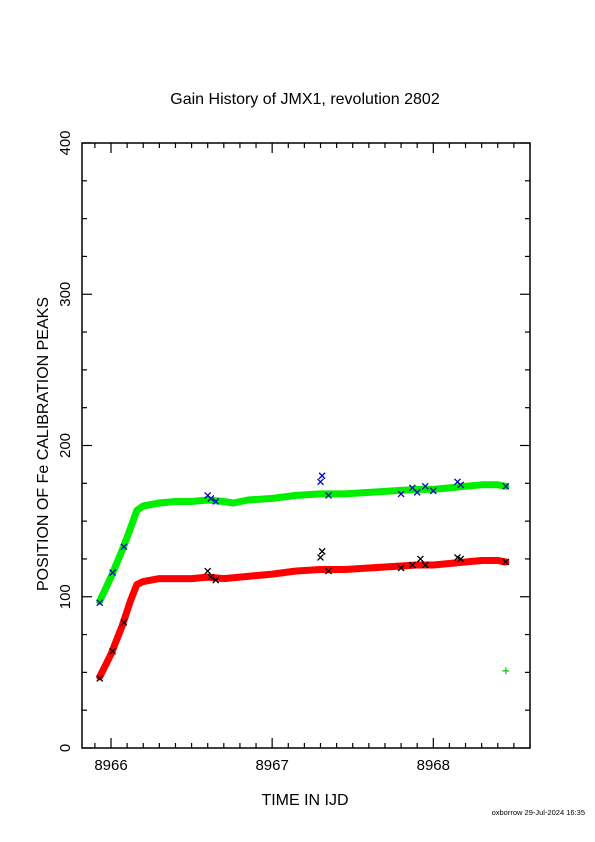  Describe the element at coordinates (271, 765) in the screenshot. I see `x-tick-label: 8967` at that location.